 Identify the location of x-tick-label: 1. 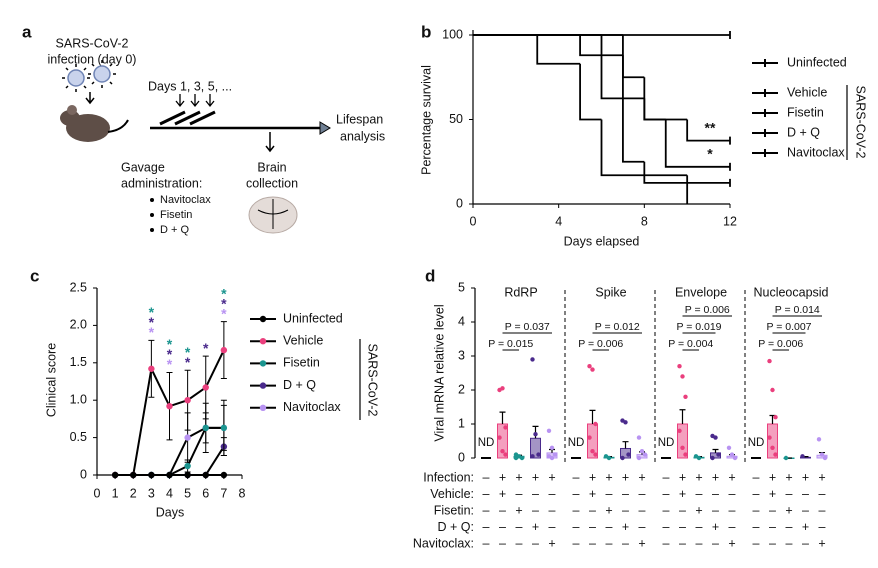
(115, 493).